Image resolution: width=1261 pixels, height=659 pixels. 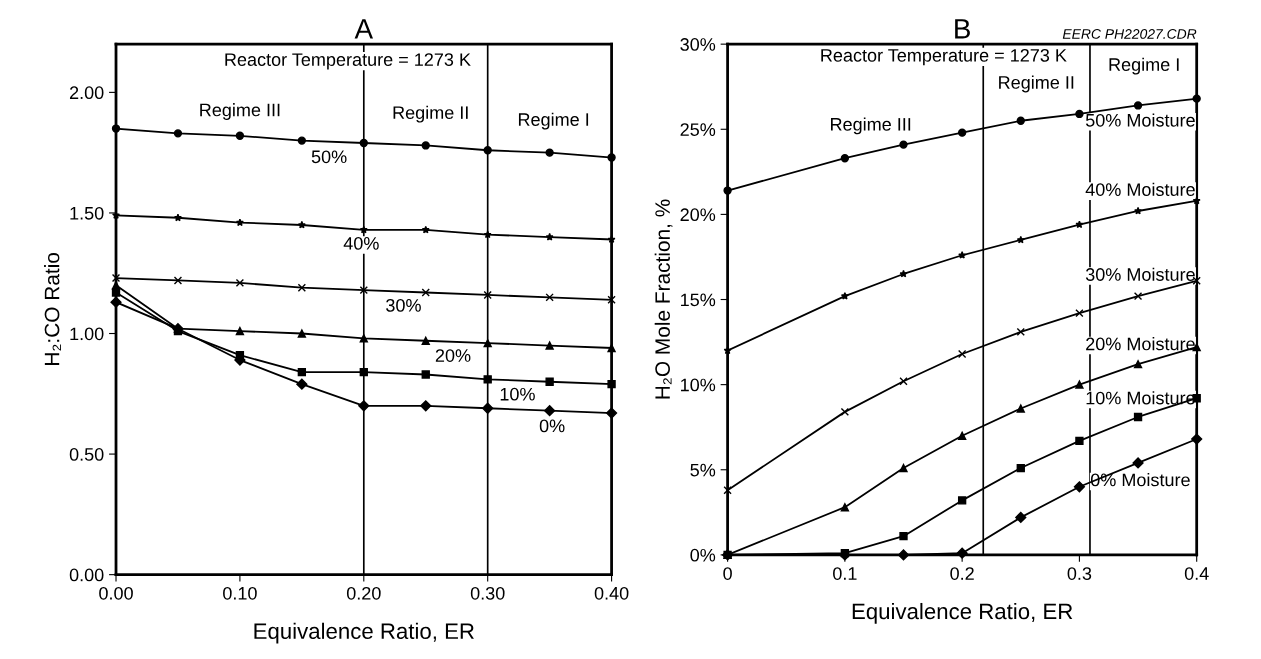 What do you see at coordinates (611, 593) in the screenshot?
I see `x-tick-label: 0.40` at bounding box center [611, 593].